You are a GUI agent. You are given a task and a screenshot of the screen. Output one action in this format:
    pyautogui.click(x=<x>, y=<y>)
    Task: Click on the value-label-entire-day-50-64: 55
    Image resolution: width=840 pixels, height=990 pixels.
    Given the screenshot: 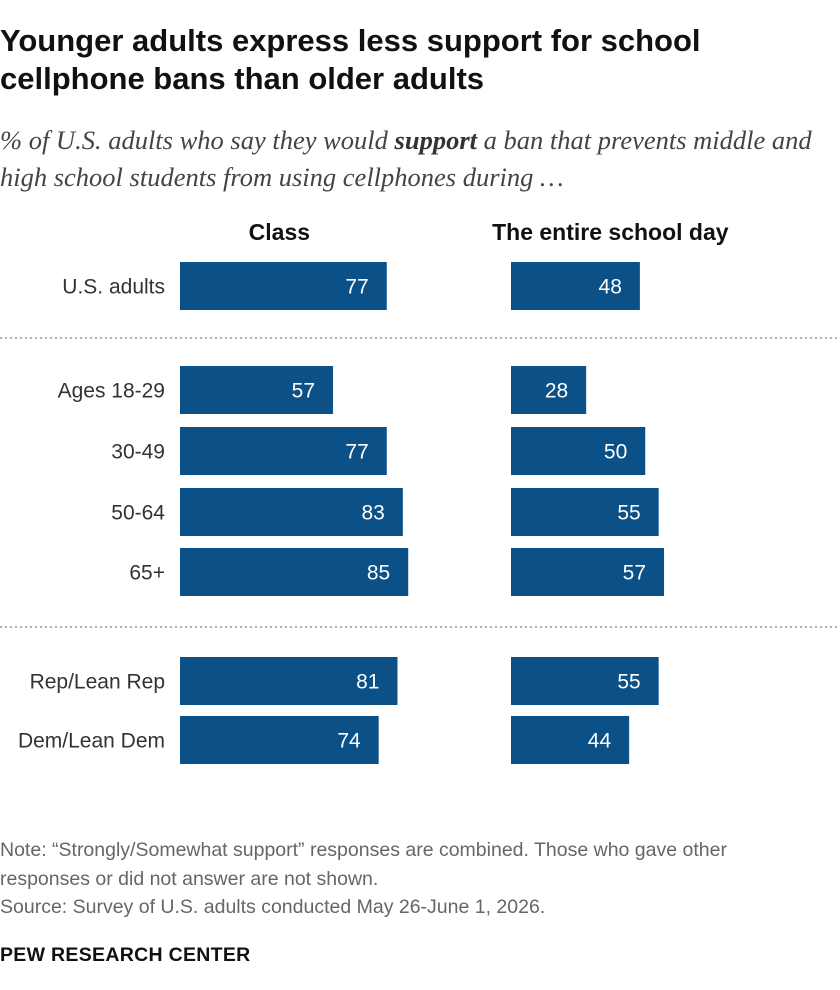 What is the action you would take?
    pyautogui.click(x=628, y=513)
    